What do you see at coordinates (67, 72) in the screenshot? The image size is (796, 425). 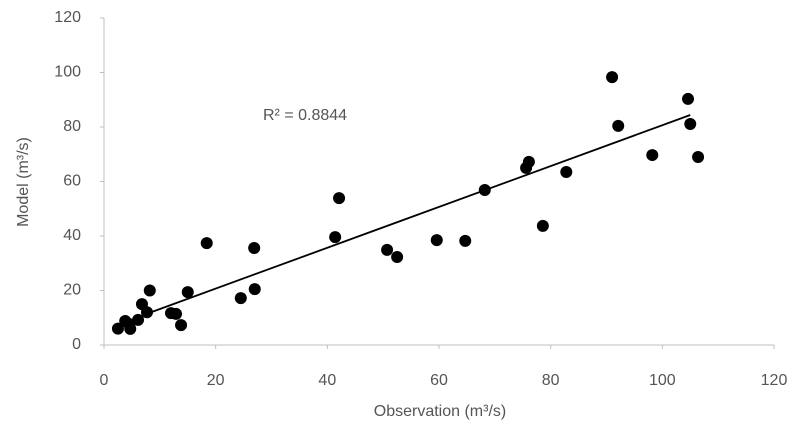 I see `y-tick-label: 100` at bounding box center [67, 72].